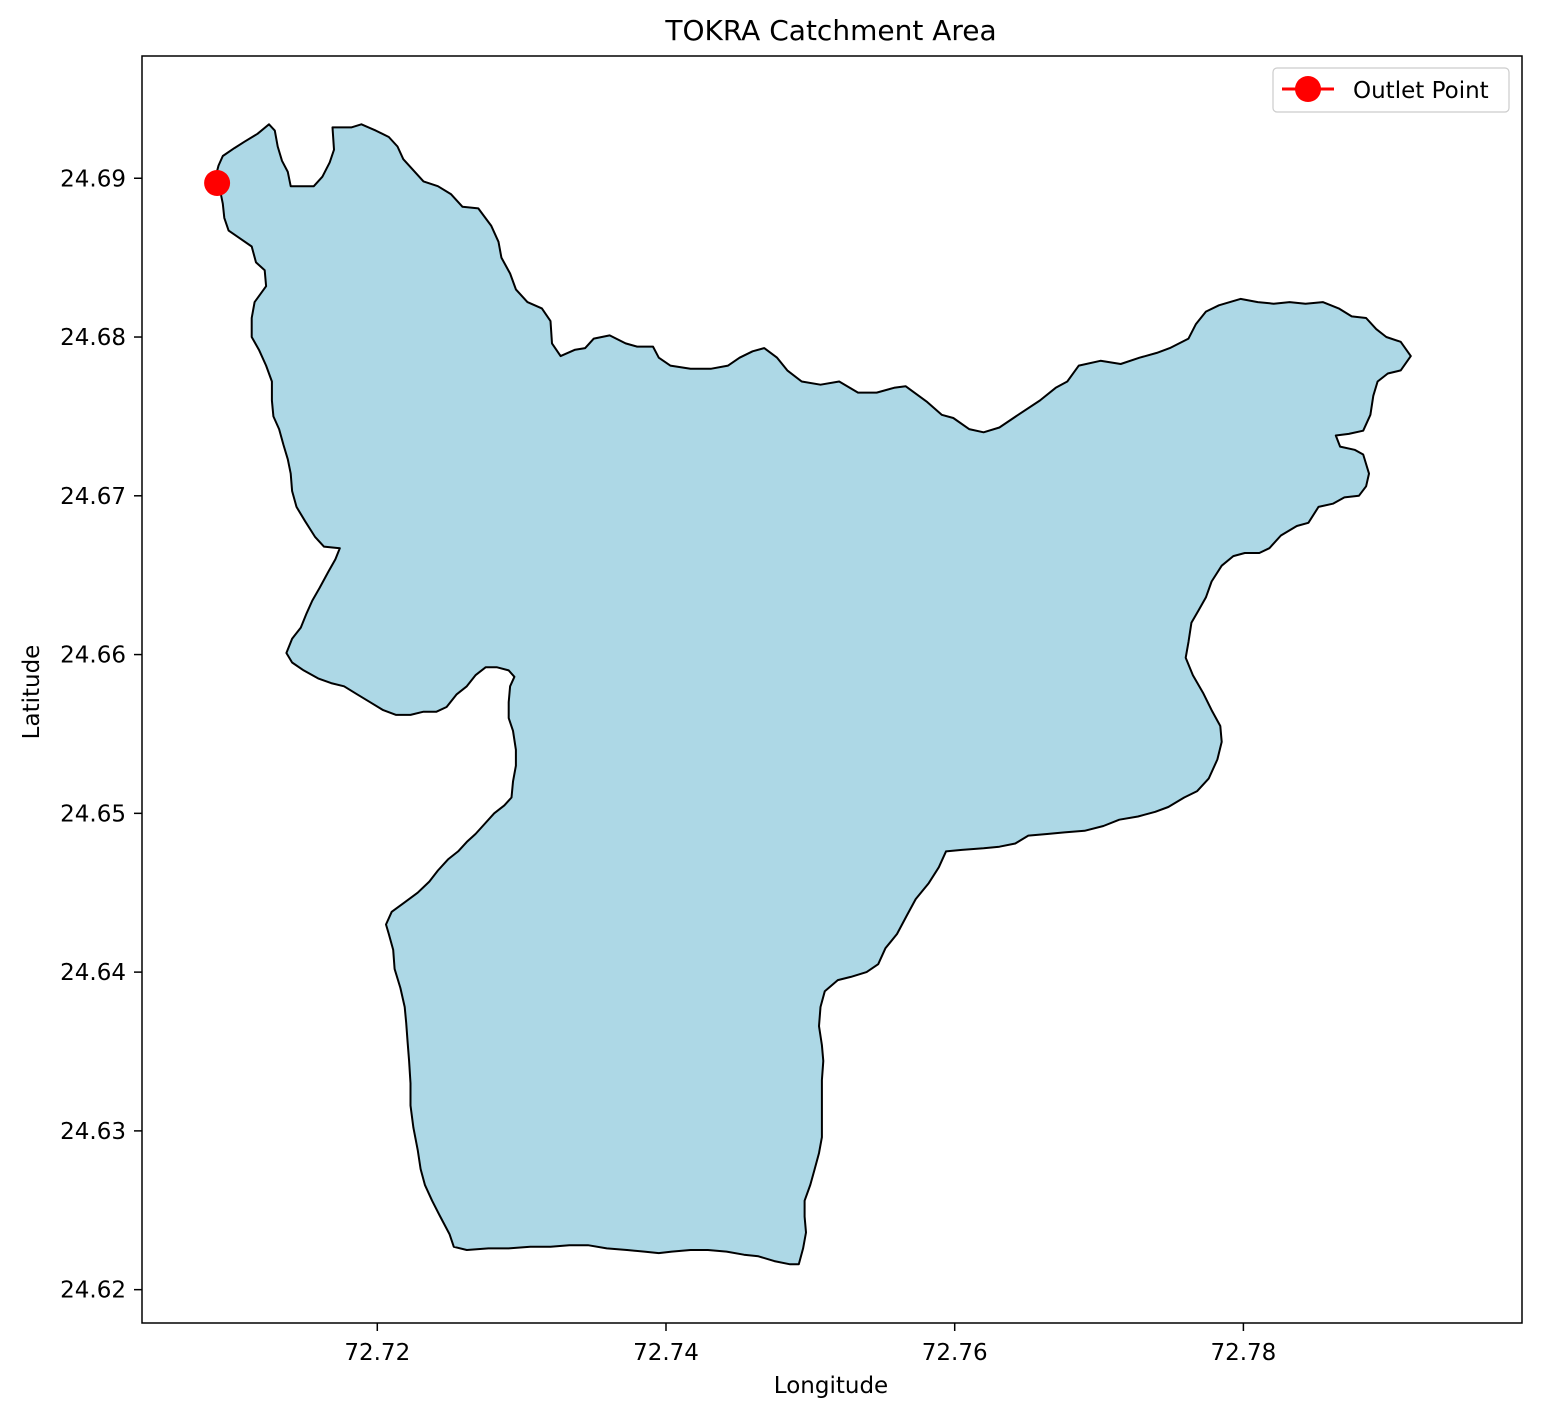  Describe the element at coordinates (93, 973) in the screenshot. I see `y-tick-label: 24.64` at that location.